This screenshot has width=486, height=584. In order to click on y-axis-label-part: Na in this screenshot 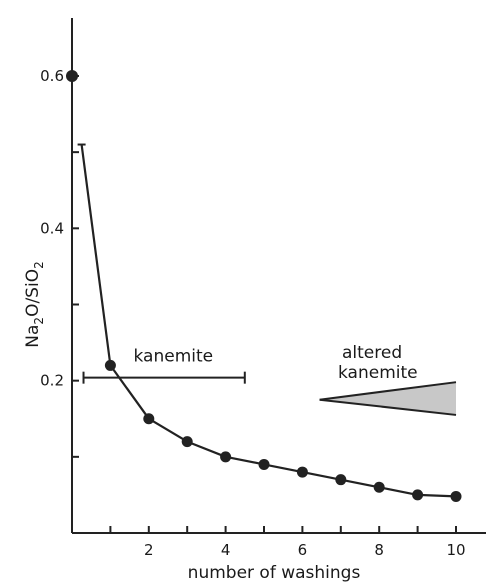, I will do `click(33, 336)`.